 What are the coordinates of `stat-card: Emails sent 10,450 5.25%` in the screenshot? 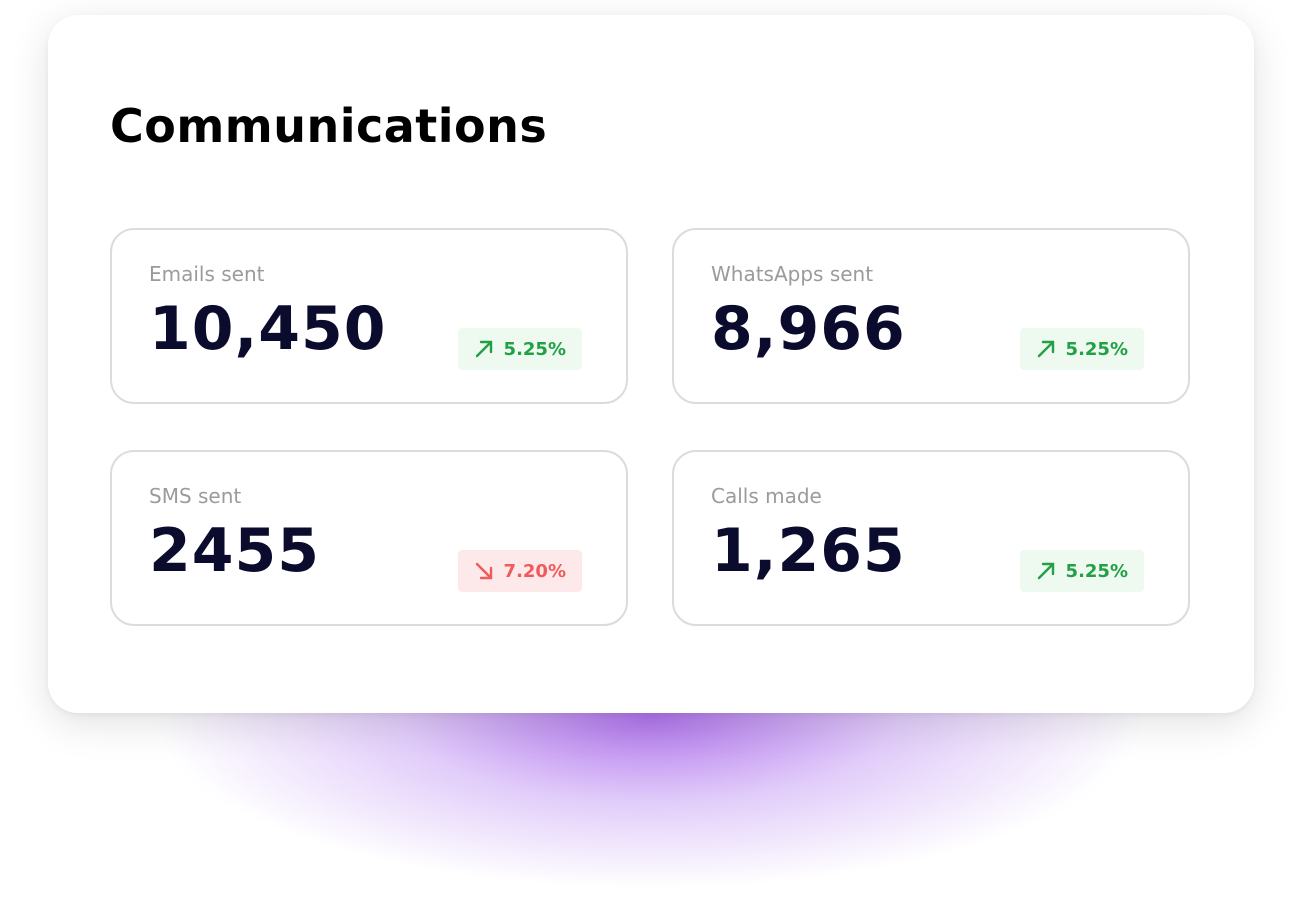 It's located at (369, 316).